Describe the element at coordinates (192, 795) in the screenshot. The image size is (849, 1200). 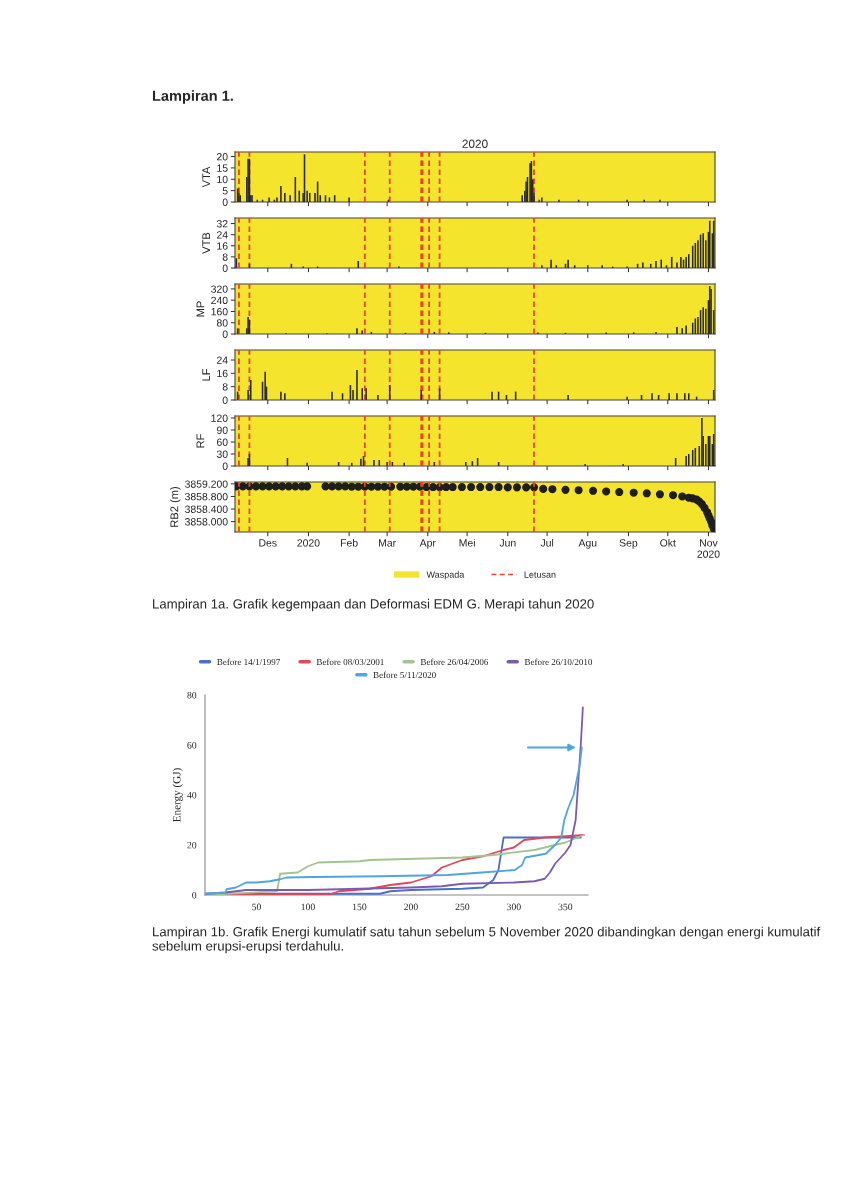
I see `y-tick-label: 40` at that location.